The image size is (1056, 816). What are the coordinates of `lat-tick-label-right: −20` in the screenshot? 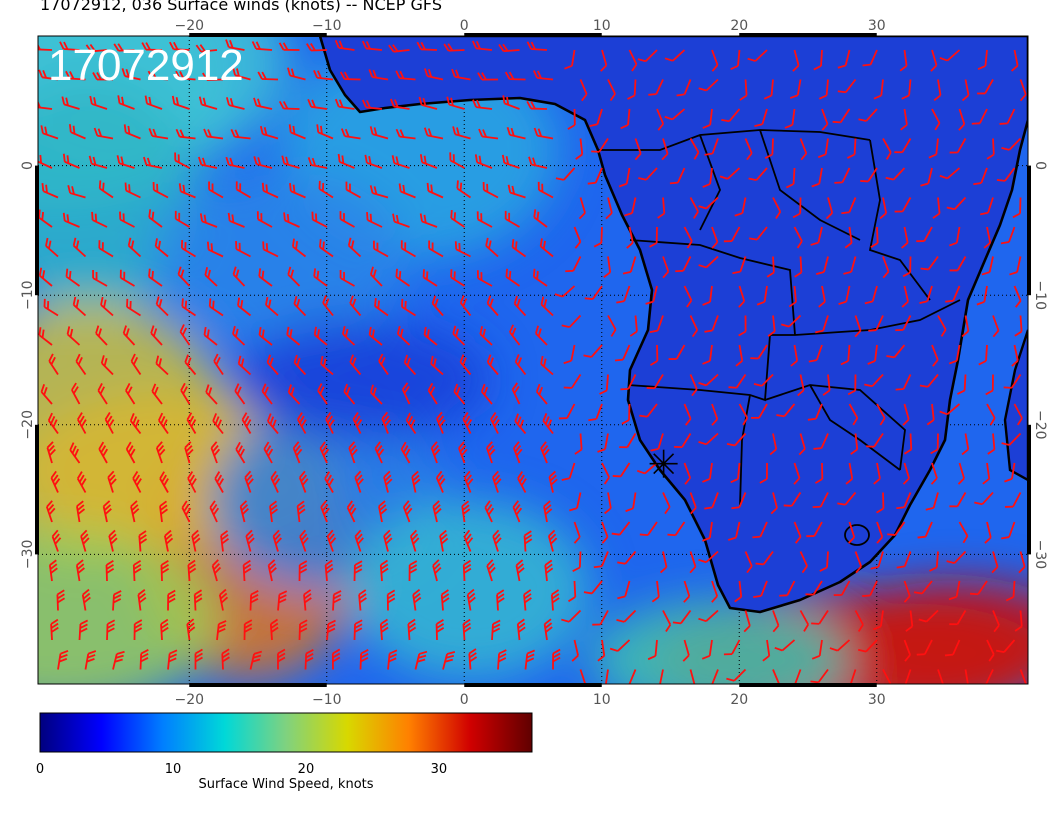 It's located at (1040, 425).